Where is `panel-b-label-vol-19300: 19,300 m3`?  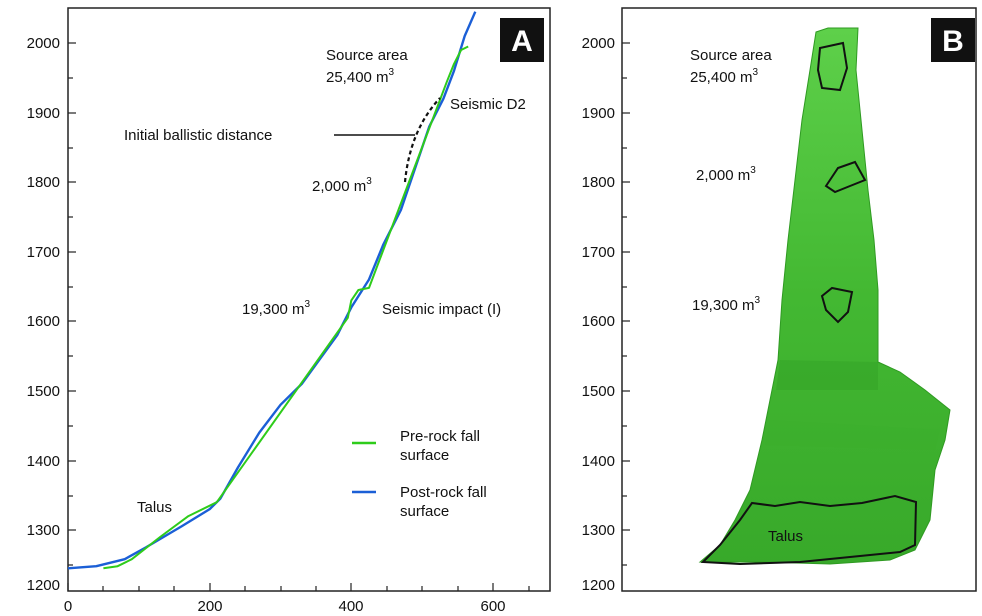
panel-b-label-vol-19300: 19,300 m3 is located at coordinates (726, 304).